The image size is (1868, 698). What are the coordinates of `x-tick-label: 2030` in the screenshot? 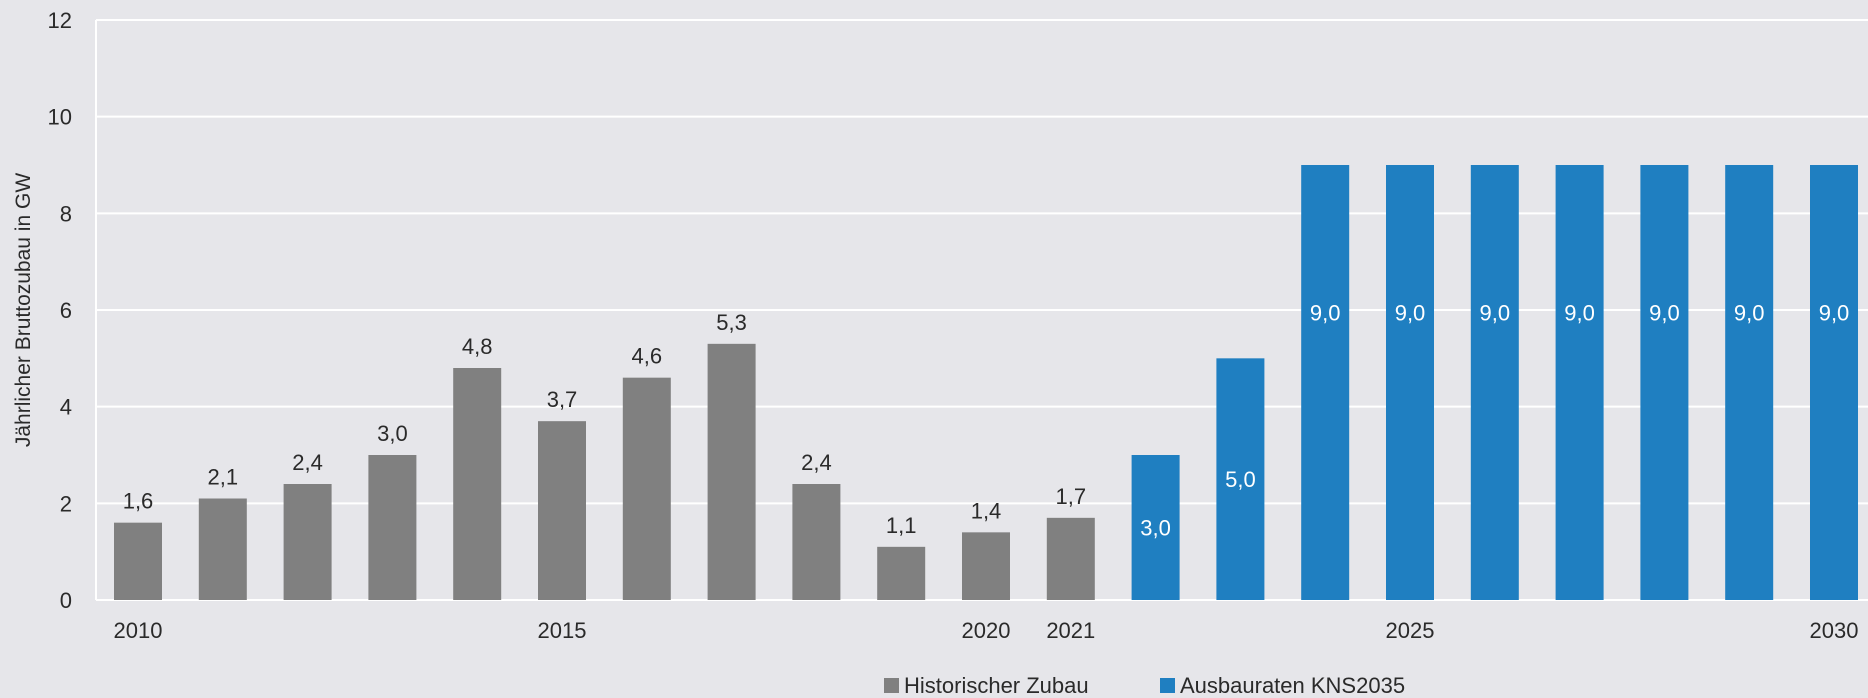 It's located at (1834, 630).